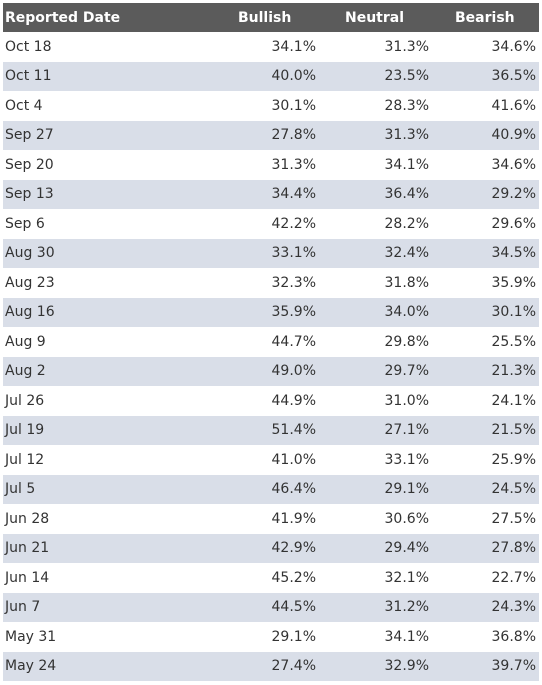 The height and width of the screenshot is (685, 542). I want to click on table-row: Jun 14 45.2% 32.1% 22.7%, so click(271, 578).